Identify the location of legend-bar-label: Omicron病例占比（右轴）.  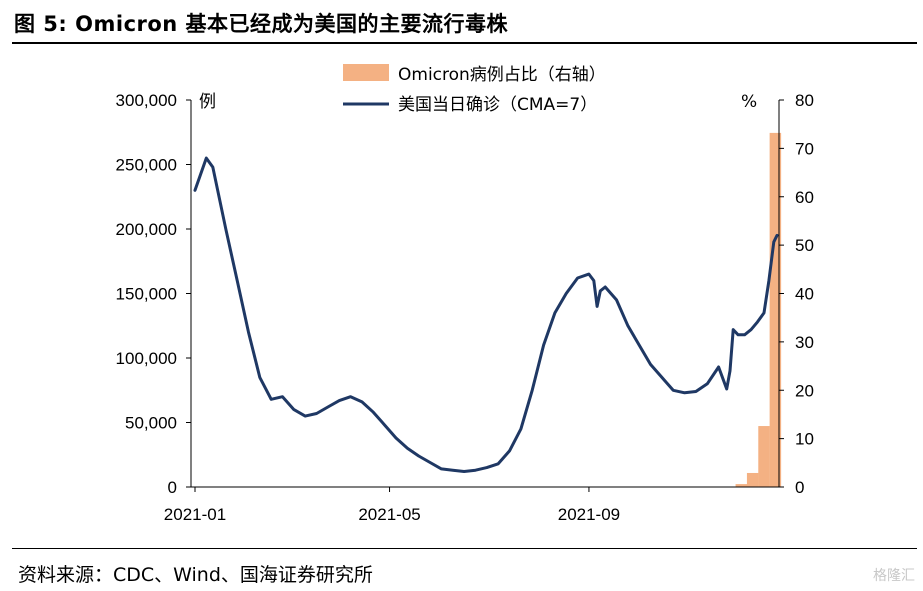
(502, 75).